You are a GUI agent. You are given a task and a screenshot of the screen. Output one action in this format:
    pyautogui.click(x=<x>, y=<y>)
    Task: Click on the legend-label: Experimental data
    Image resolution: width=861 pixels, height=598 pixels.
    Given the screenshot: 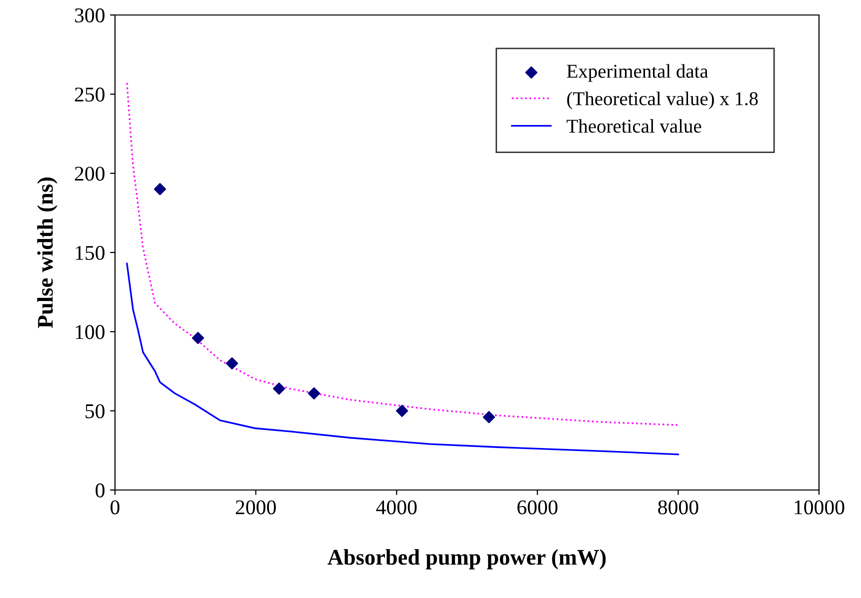 What is the action you would take?
    pyautogui.click(x=637, y=73)
    